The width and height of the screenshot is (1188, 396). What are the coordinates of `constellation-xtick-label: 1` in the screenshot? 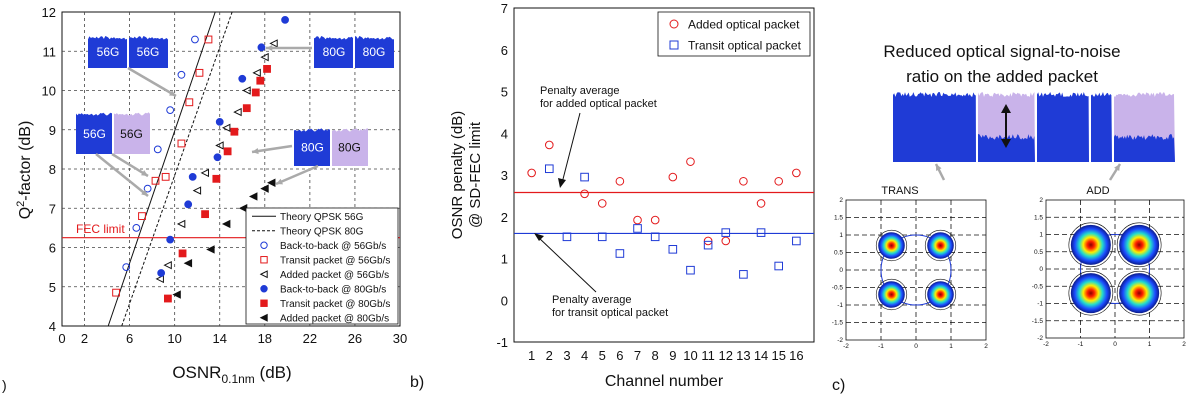 It's located at (1150, 344).